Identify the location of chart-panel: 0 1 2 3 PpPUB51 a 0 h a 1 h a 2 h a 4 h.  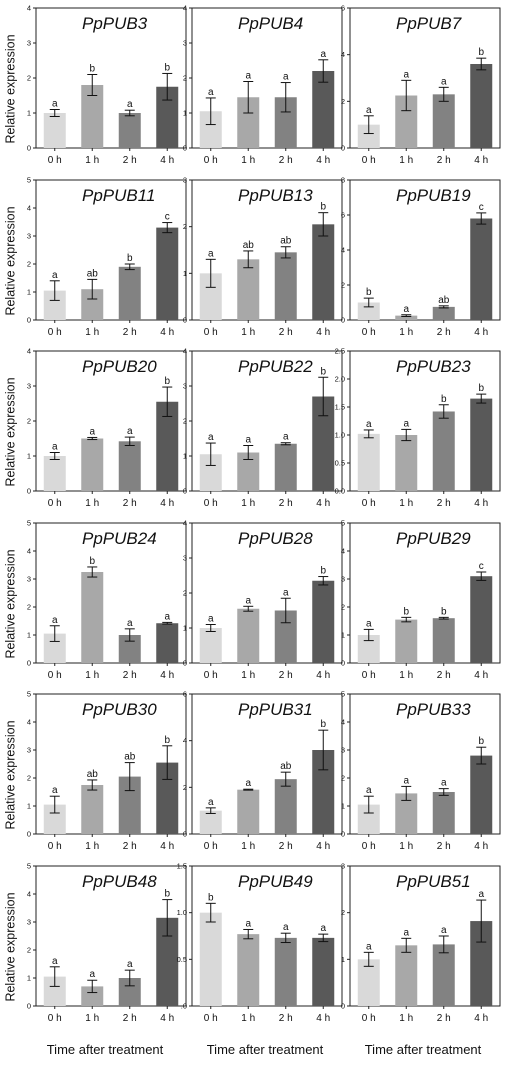
(421, 943).